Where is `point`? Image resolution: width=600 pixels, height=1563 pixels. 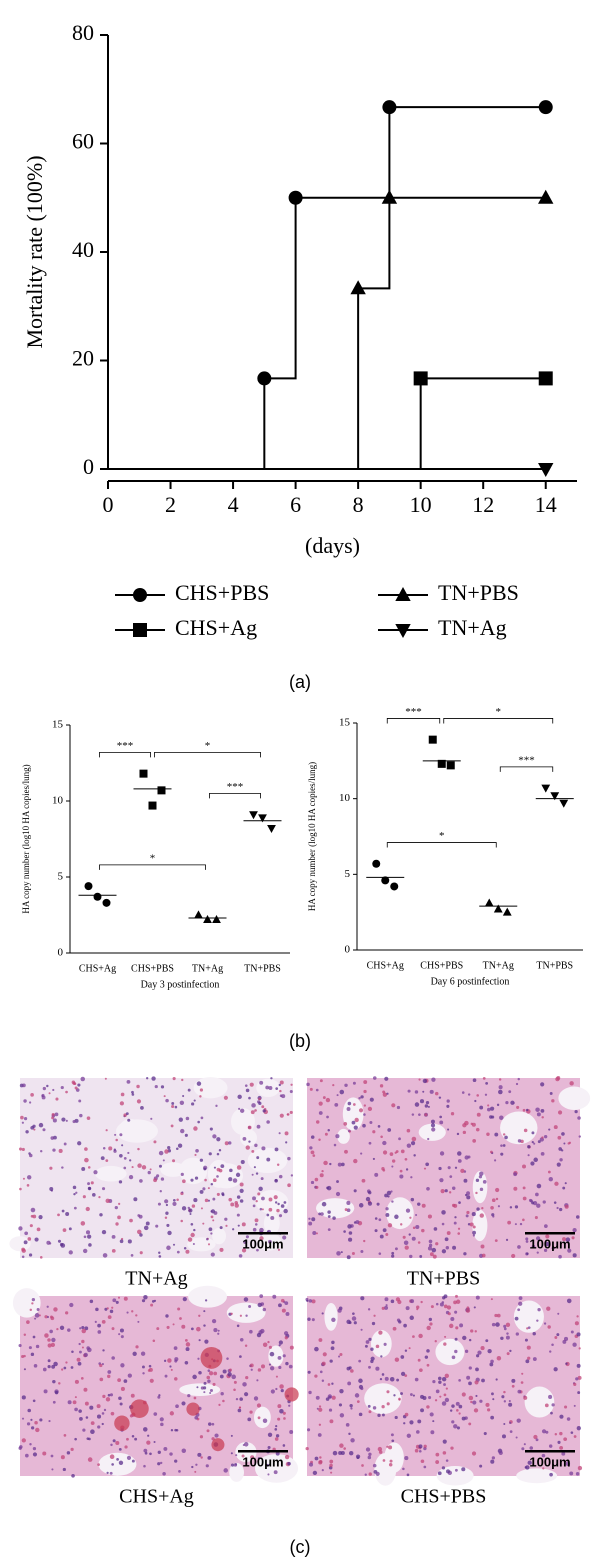 point is located at coordinates (253, 815).